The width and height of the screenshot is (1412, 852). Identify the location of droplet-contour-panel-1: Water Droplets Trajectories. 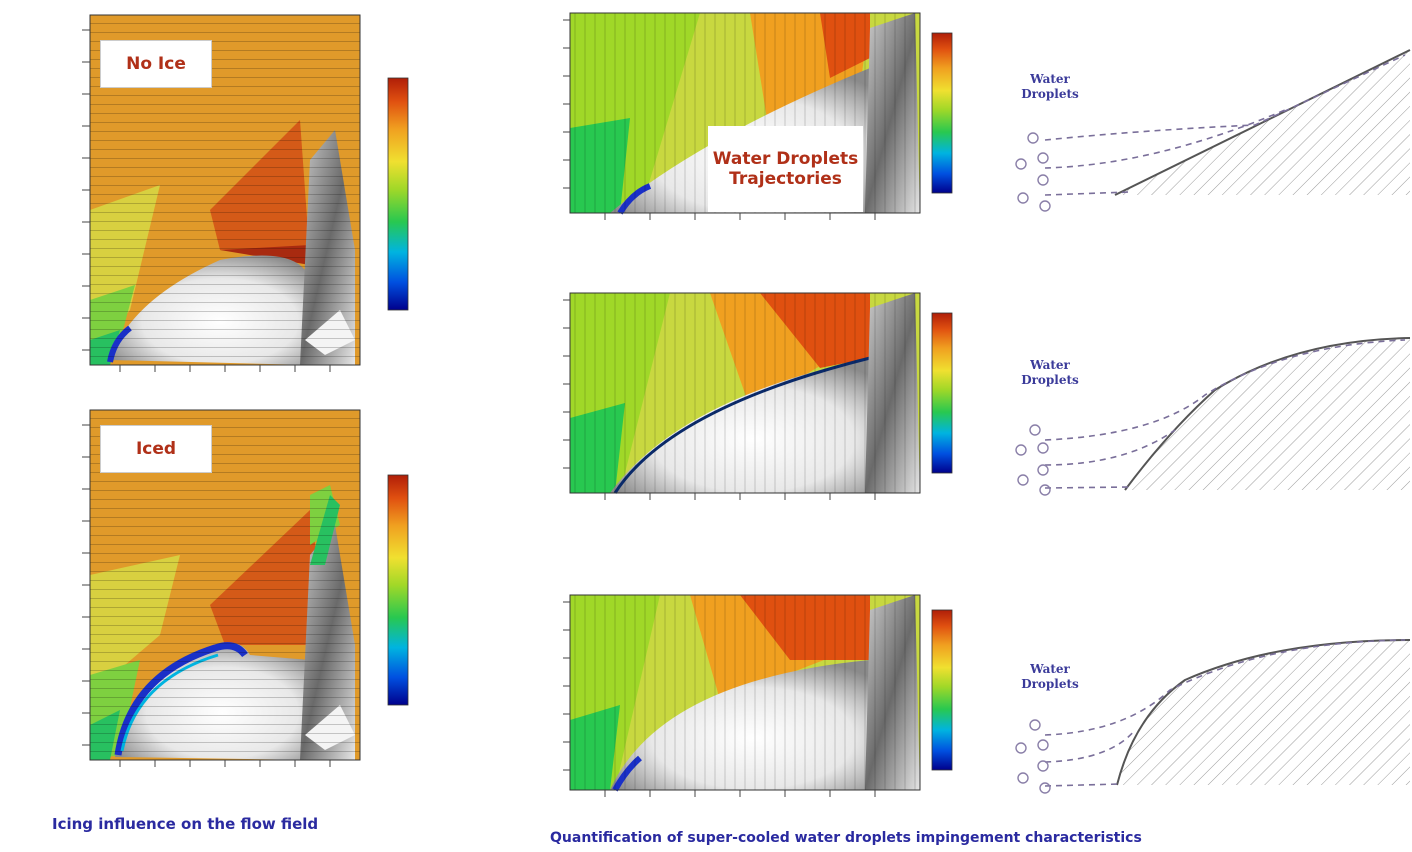
(750, 130).